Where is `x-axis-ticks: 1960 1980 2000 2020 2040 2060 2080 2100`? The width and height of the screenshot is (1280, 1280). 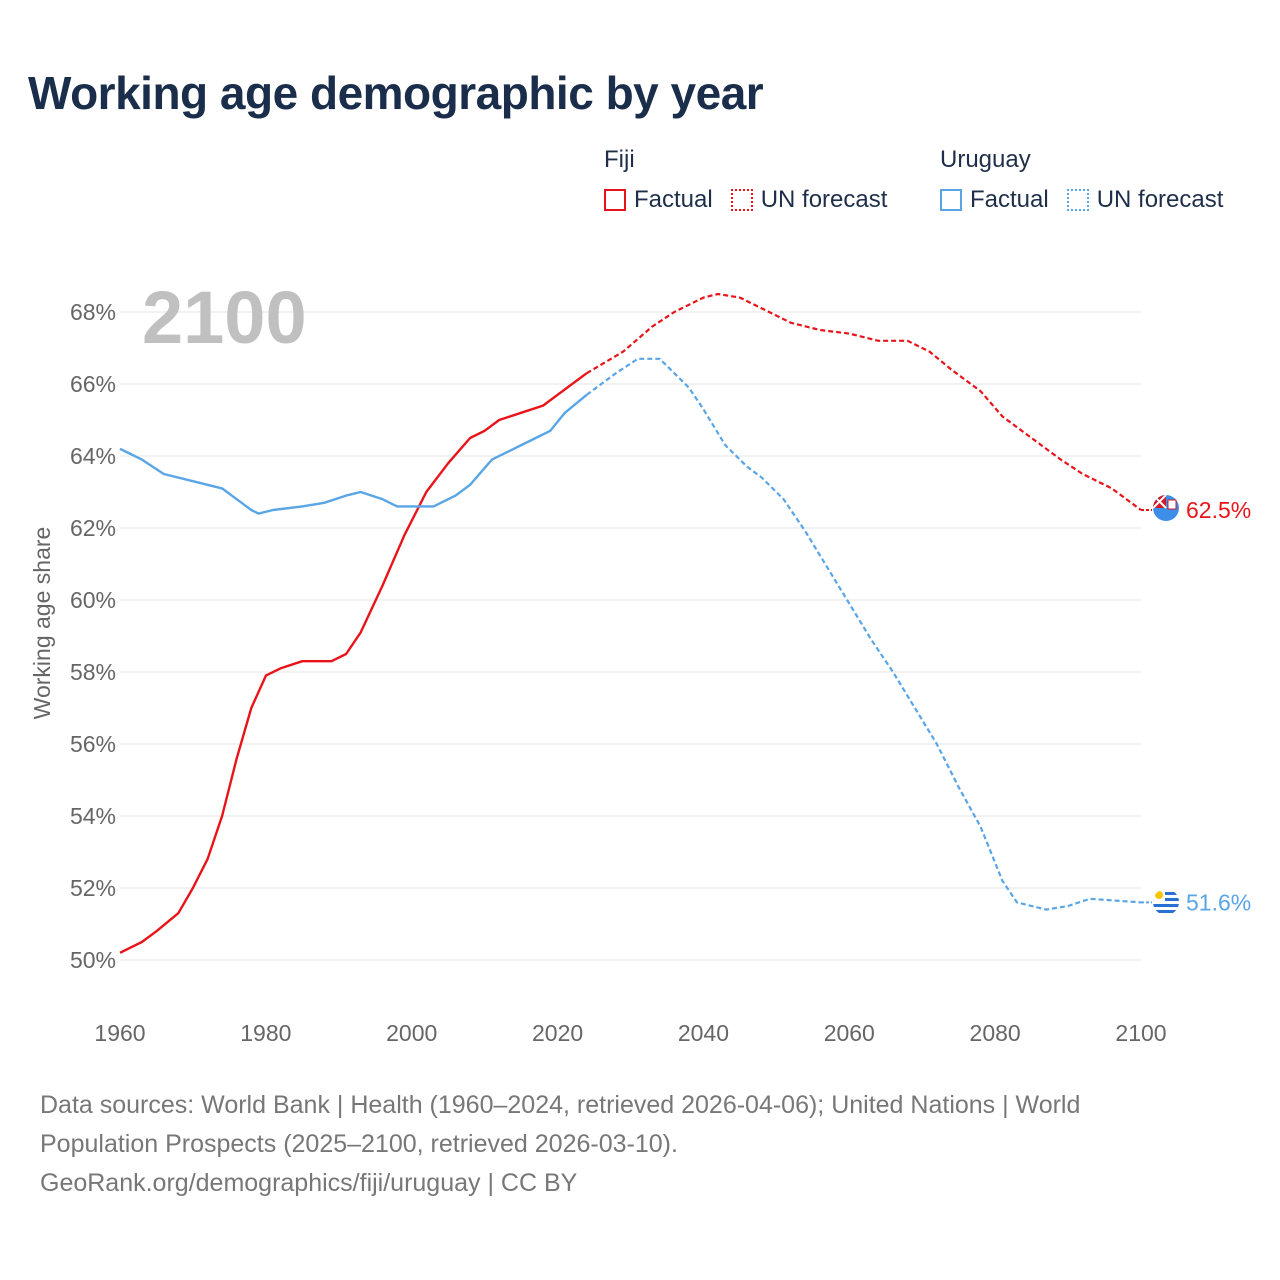
x-axis-ticks: 1960 1980 2000 2020 2040 2060 2080 2100 is located at coordinates (630, 1033).